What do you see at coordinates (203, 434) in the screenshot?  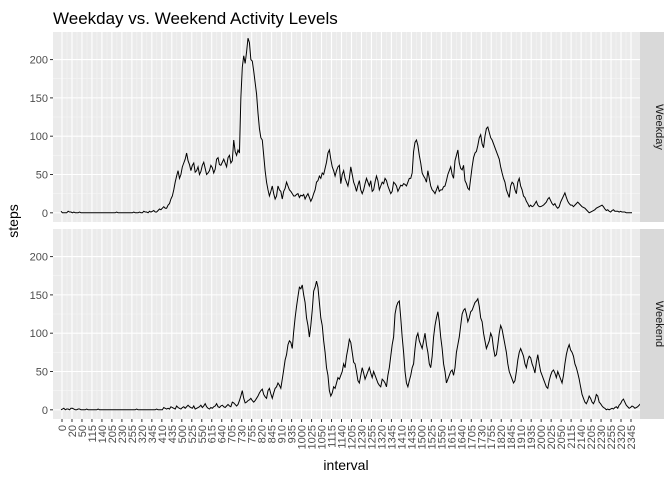 I see `x-tick-label: 550` at bounding box center [203, 434].